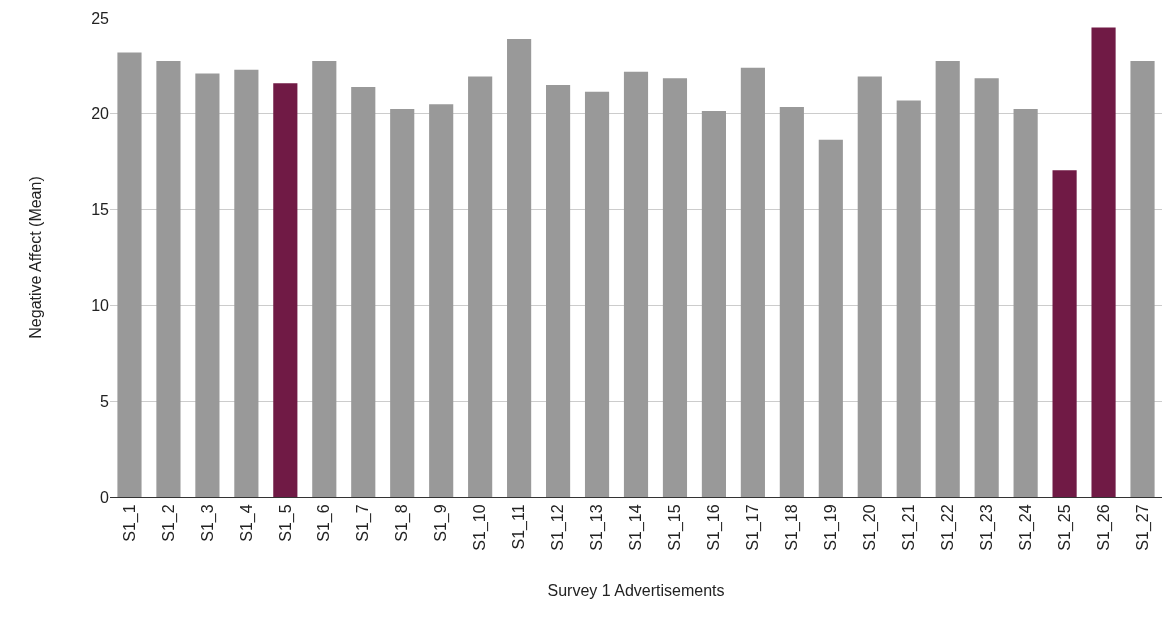  I want to click on y-tick-label: 0, so click(105, 497).